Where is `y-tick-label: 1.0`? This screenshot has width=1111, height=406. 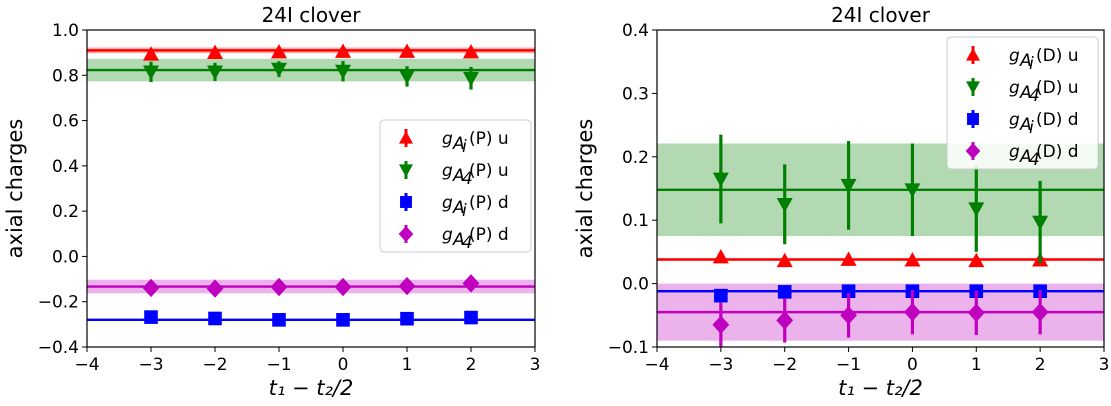 y-tick-label: 1.0 is located at coordinates (65, 31).